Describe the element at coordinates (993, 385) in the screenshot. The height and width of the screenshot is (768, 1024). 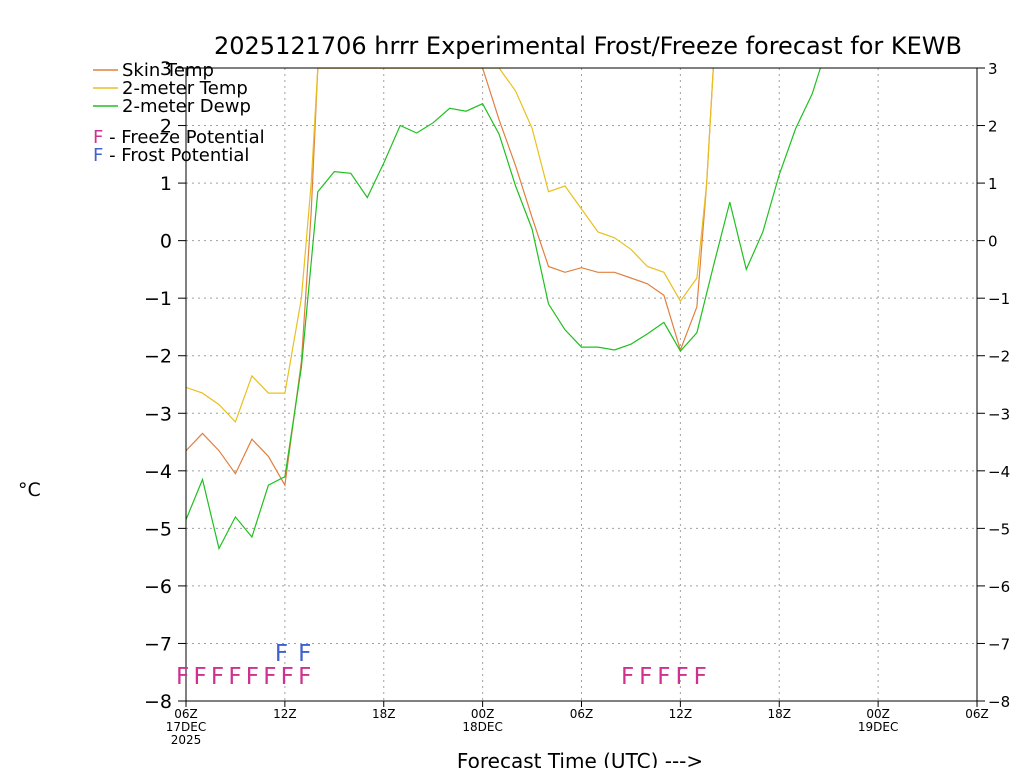
I see `y-ticks-right: −8 −7 −6 −5 −4 −3 −2 −1 0 1 2 3` at that location.